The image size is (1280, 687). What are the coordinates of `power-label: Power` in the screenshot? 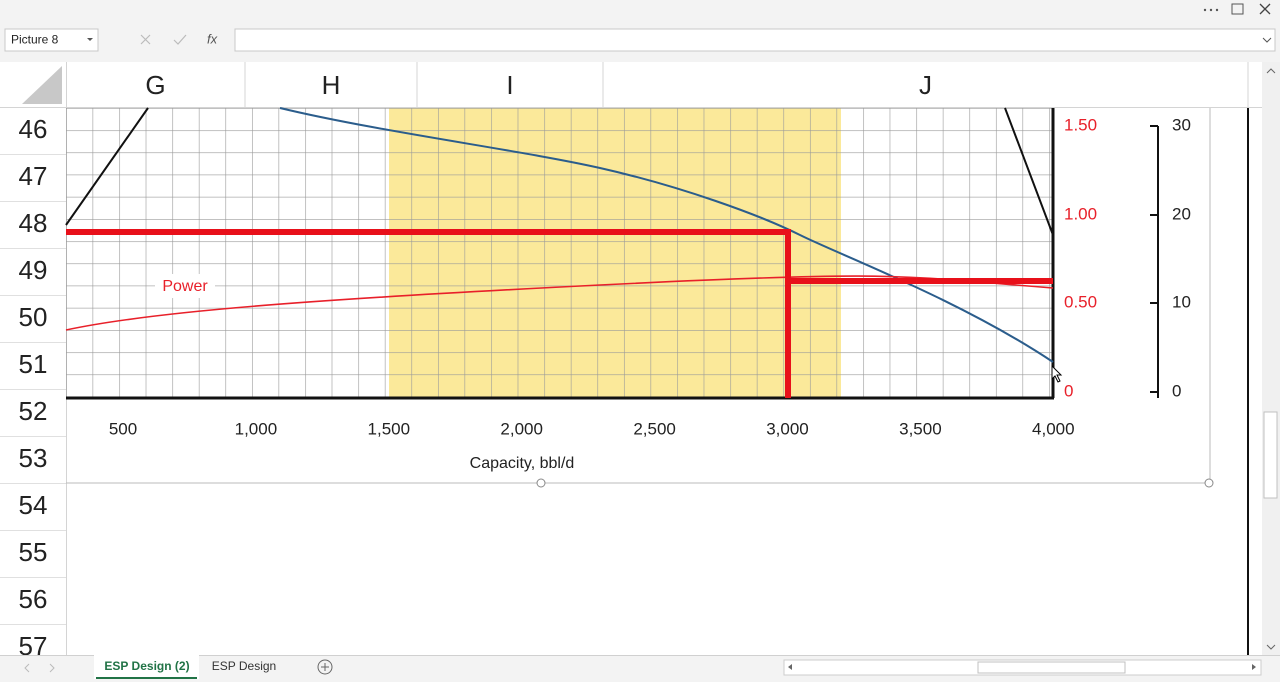 It's located at (185, 286).